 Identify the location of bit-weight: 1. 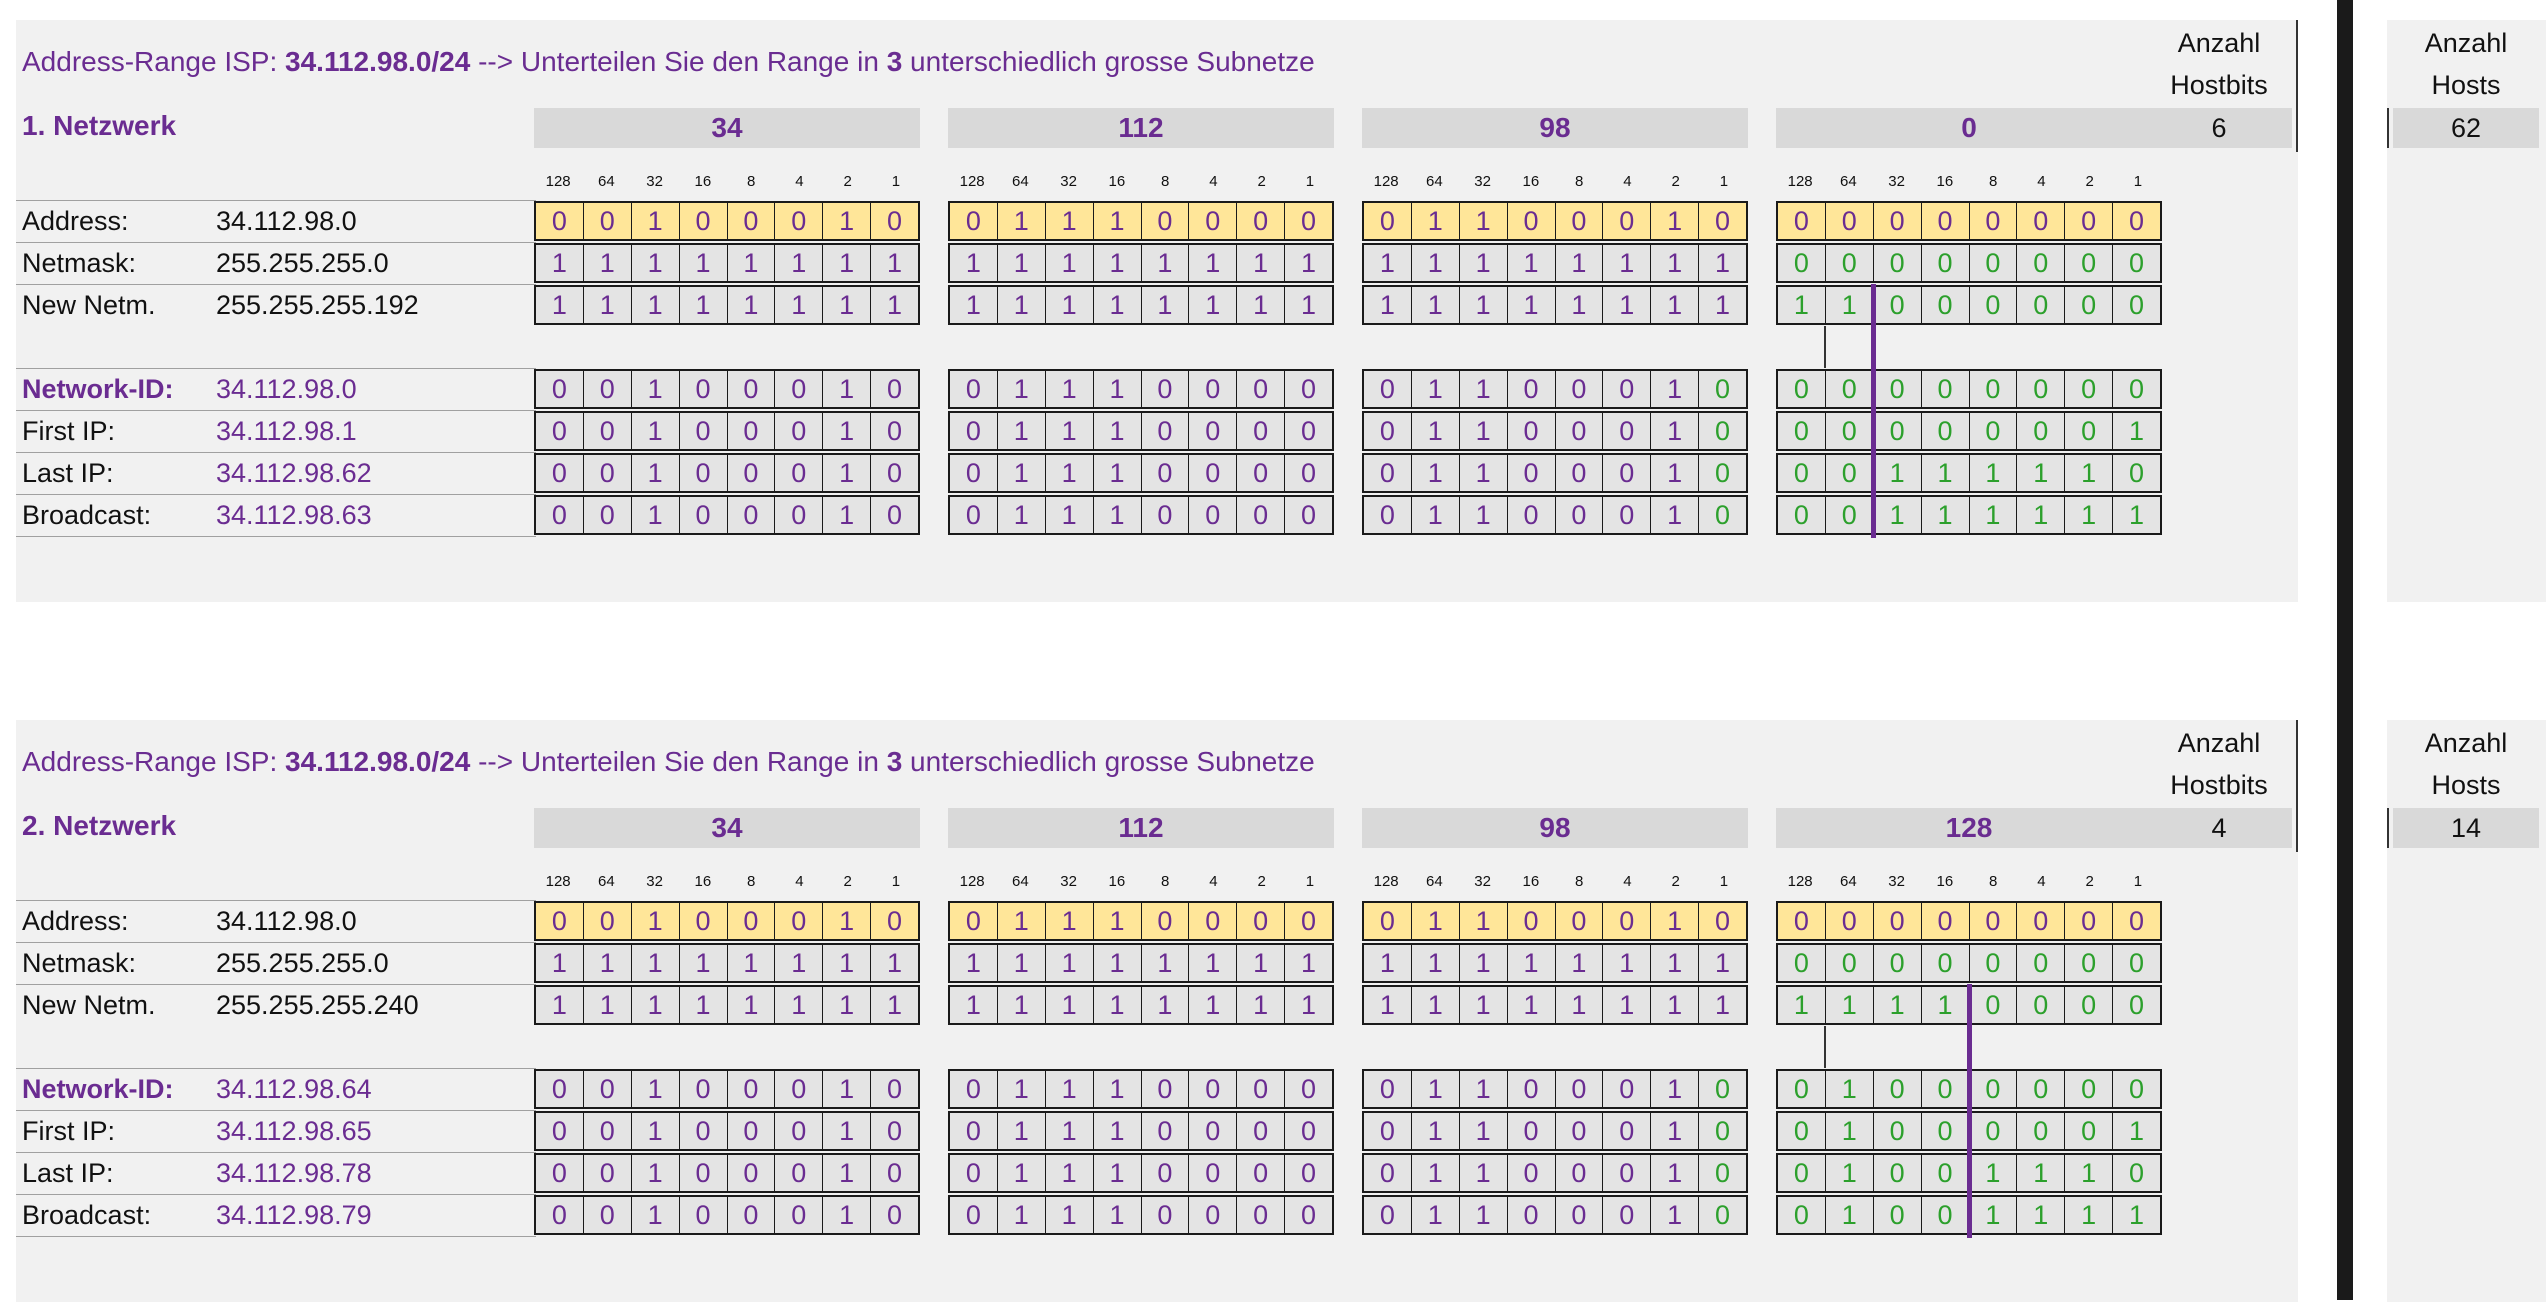
(1310, 181).